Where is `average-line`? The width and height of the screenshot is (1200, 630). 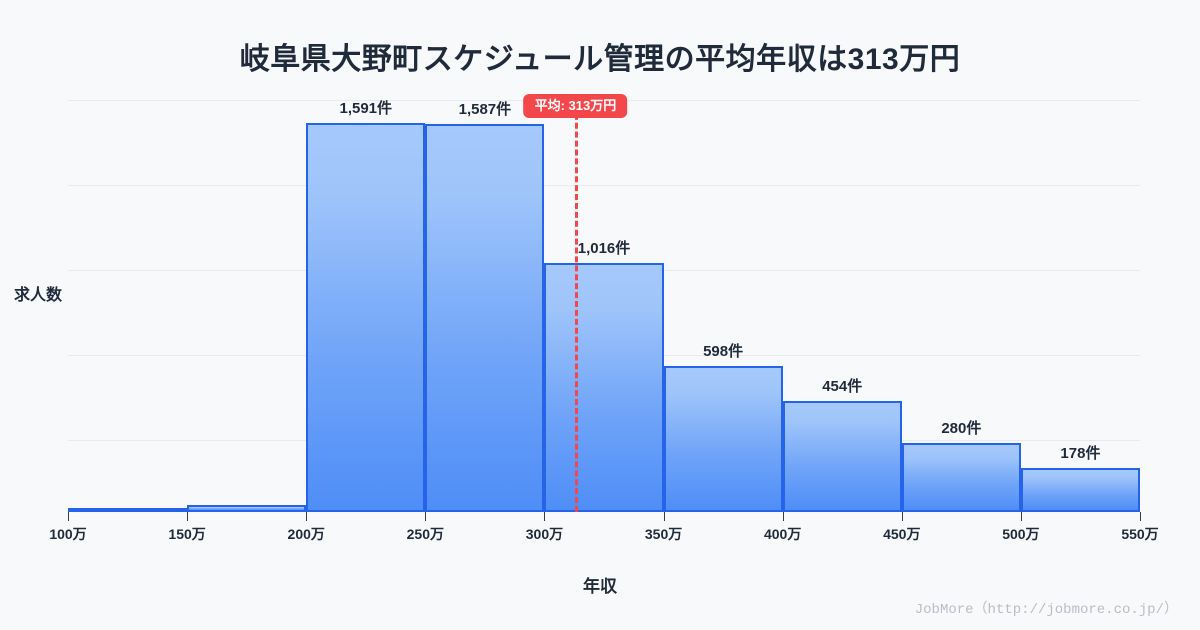 average-line is located at coordinates (577, 304).